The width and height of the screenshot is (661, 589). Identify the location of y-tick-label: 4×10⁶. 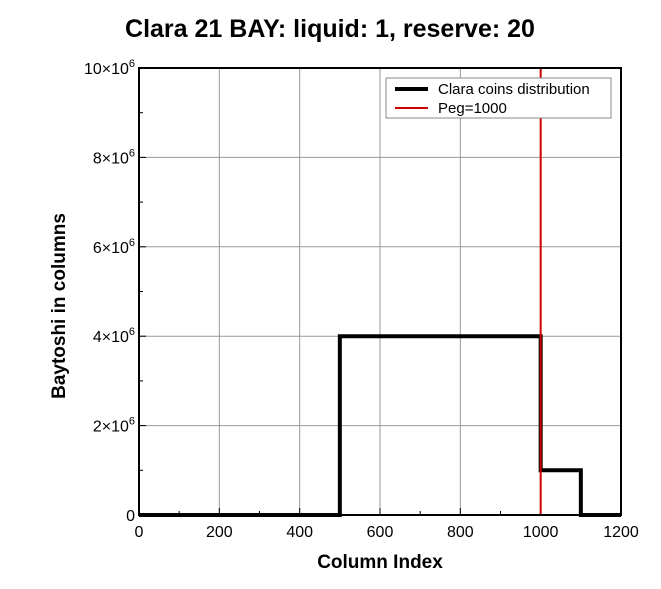
(114, 336).